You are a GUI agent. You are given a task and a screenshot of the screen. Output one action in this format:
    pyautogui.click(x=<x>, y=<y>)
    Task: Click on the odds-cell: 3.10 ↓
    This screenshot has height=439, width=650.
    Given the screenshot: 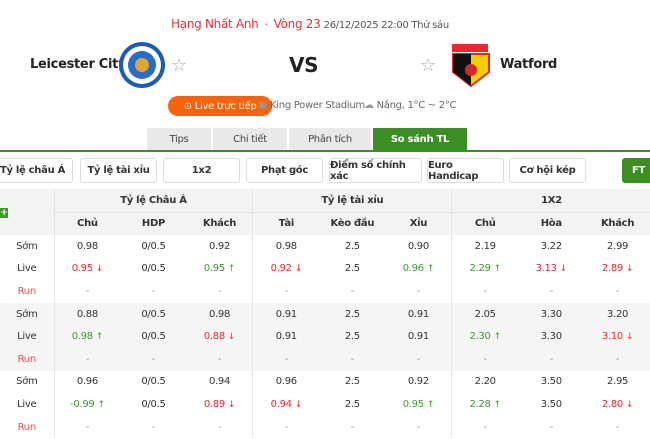 What is the action you would take?
    pyautogui.click(x=617, y=336)
    